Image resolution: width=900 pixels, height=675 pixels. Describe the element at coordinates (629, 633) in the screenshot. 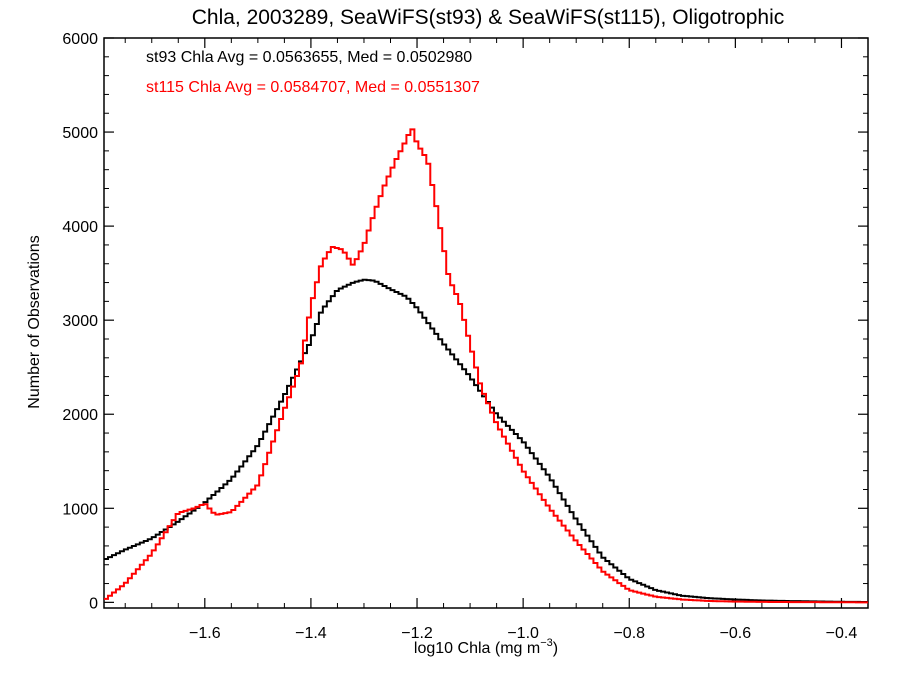

I see `x-tick-label: −0.8` at that location.